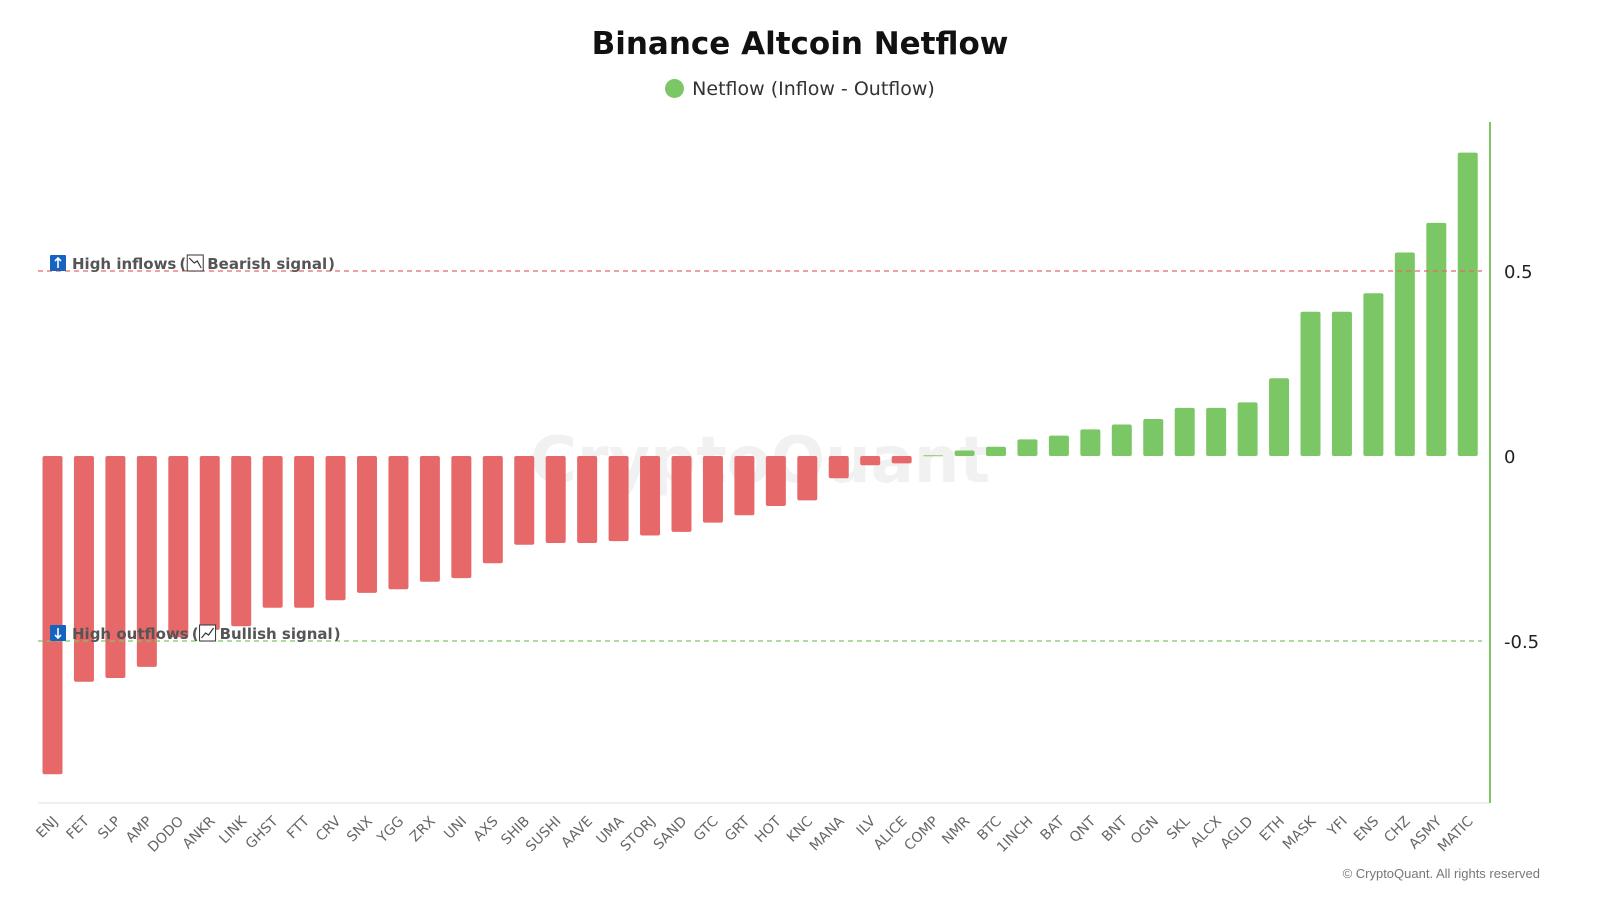 This screenshot has width=1600, height=900. I want to click on x-tick-label: GRT, so click(738, 829).